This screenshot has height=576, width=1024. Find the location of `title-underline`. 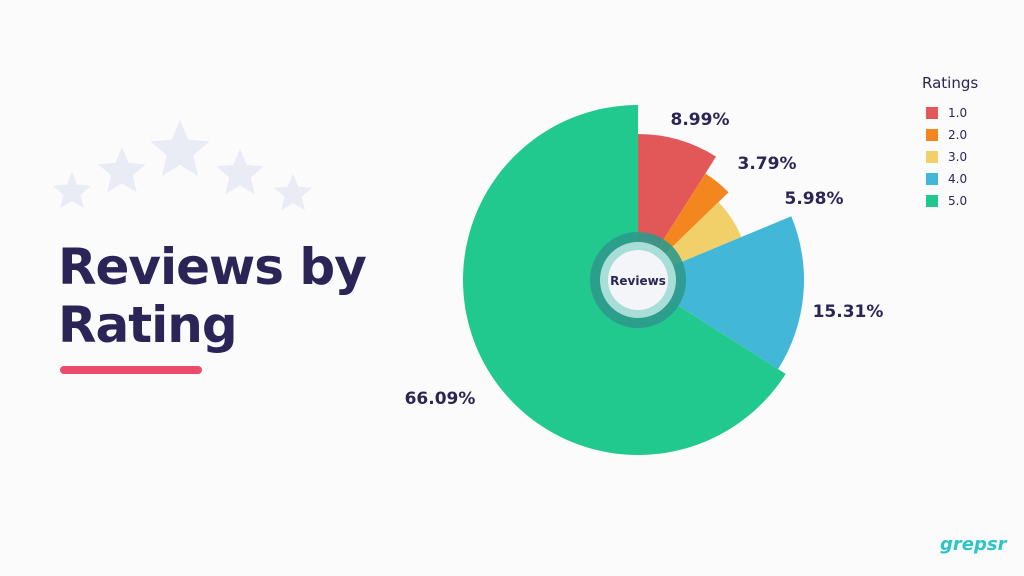

title-underline is located at coordinates (131, 370).